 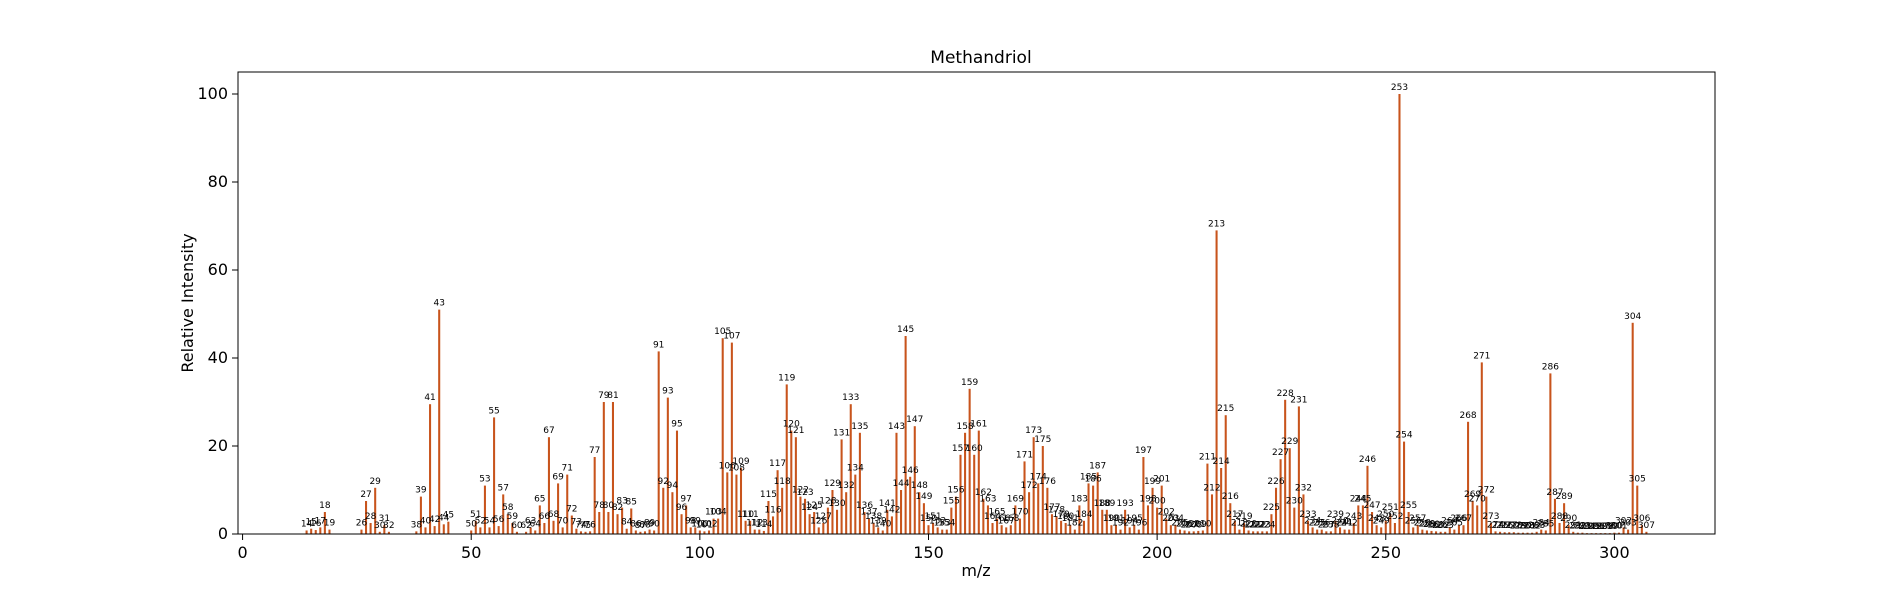 What do you see at coordinates (1129, 521) in the screenshot?
I see `peak-label-mz-194: 194` at bounding box center [1129, 521].